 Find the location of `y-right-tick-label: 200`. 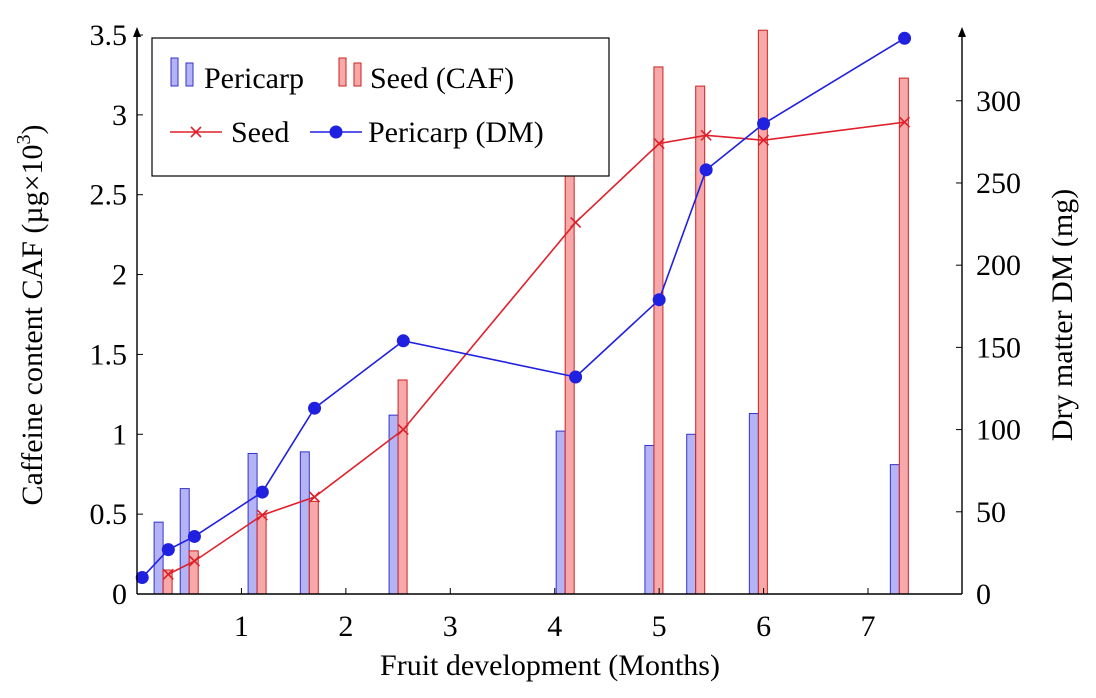

y-right-tick-label: 200 is located at coordinates (998, 265).